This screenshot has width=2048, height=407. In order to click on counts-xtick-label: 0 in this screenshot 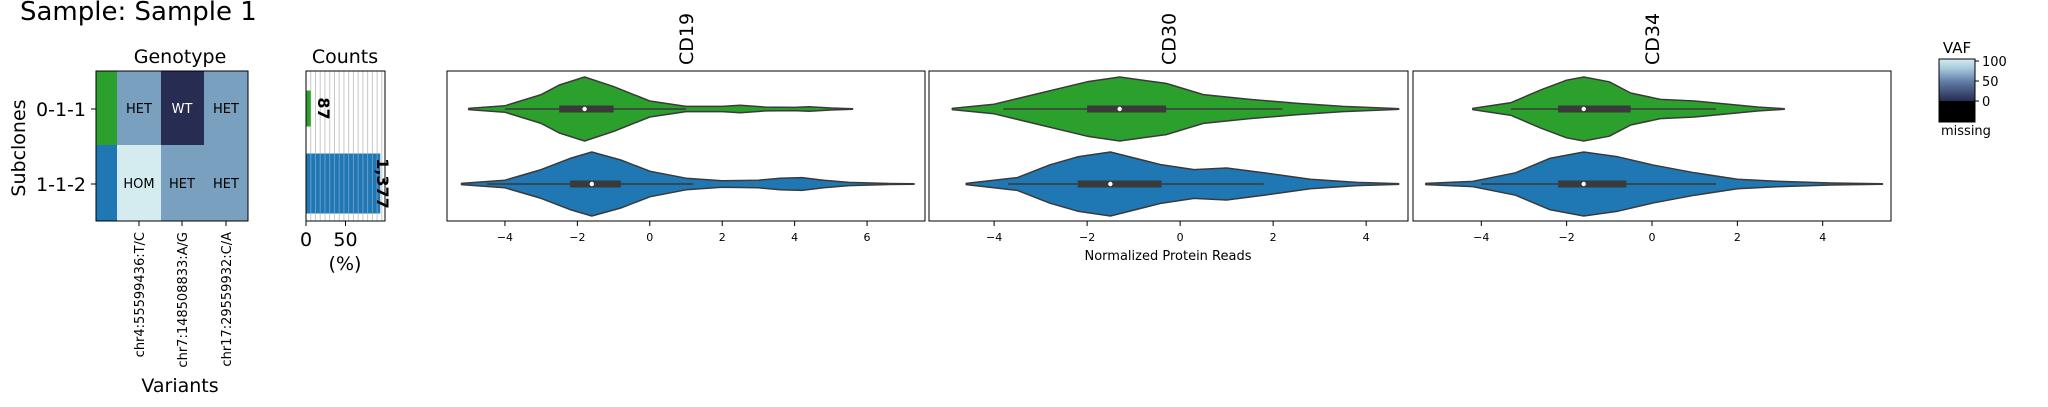, I will do `click(306, 240)`.